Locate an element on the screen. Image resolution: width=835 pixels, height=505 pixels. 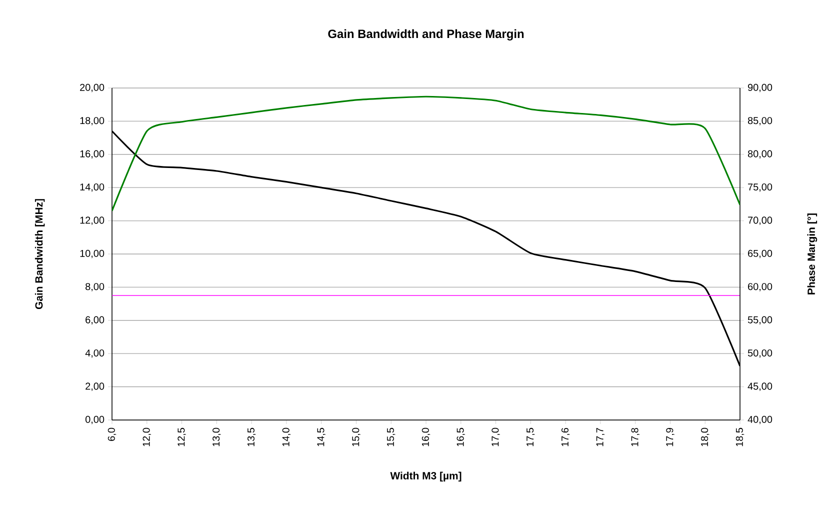
y2-tick-label: 70,00 is located at coordinates (760, 220).